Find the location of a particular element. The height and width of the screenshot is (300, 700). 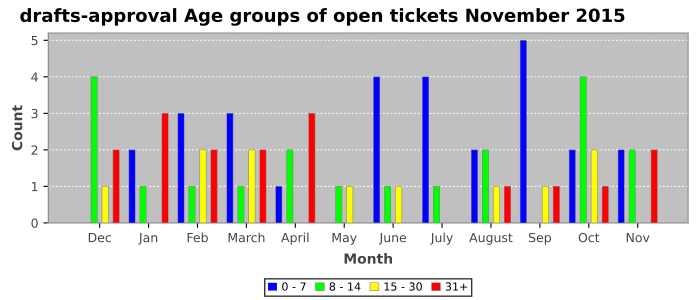

legend-label: 15 - 30 is located at coordinates (403, 286).